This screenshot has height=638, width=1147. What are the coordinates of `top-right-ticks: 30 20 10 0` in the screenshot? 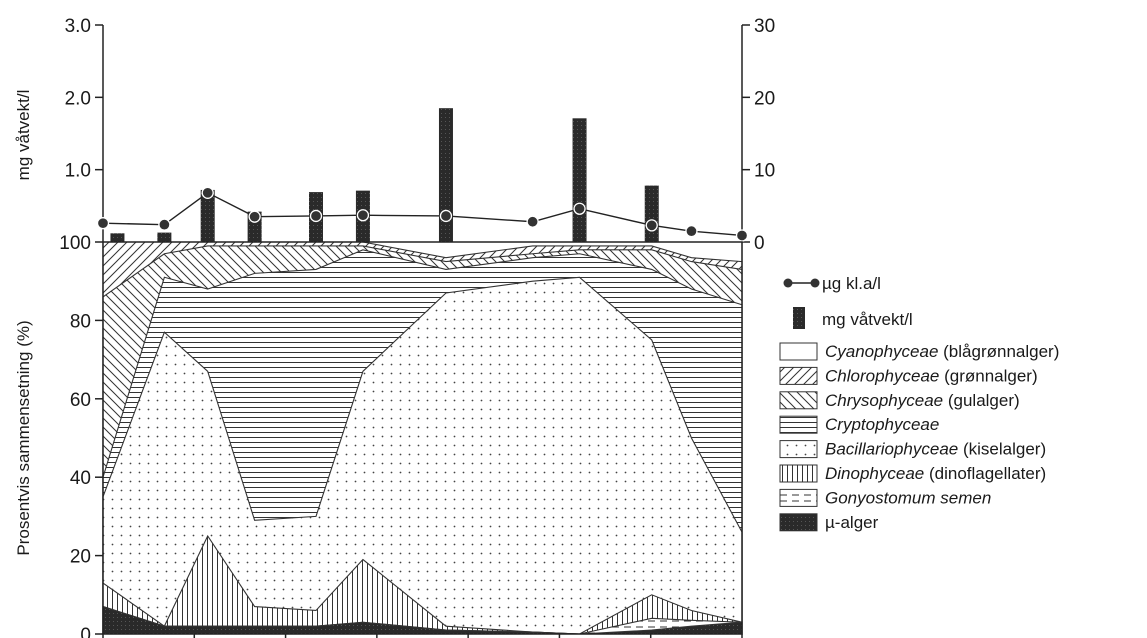 It's located at (758, 135).